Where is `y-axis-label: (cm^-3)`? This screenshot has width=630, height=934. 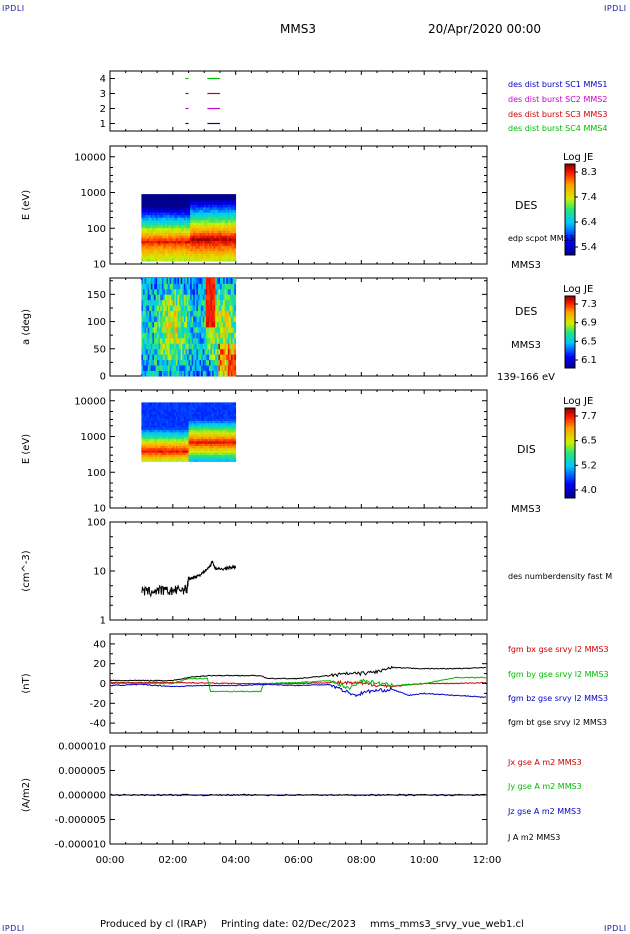
y-axis-label: (cm^-3) is located at coordinates (26, 570).